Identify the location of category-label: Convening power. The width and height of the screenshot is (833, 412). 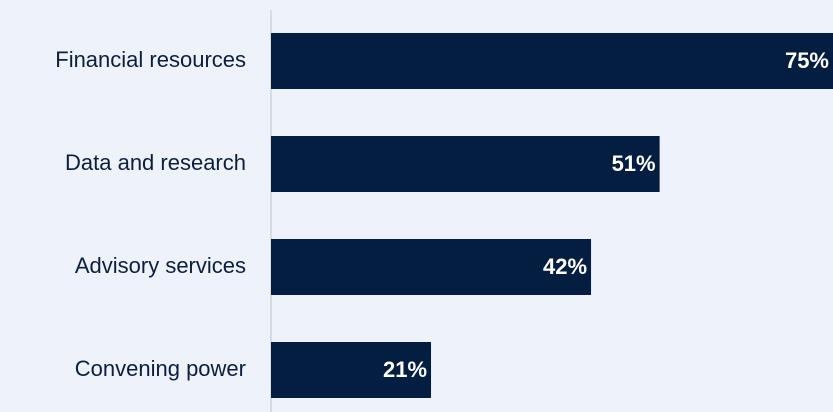
(160, 368).